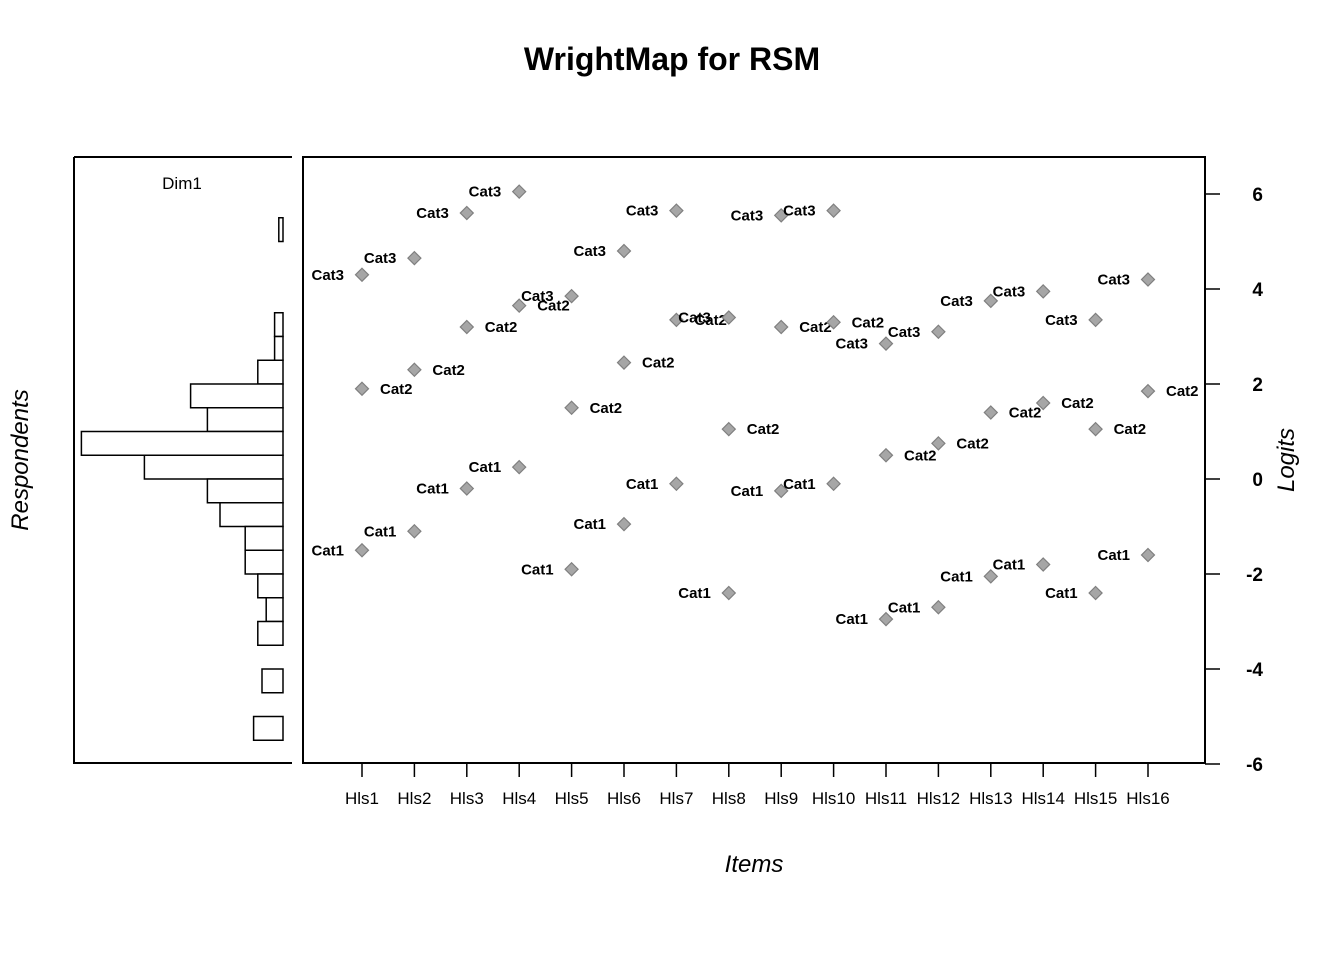 The width and height of the screenshot is (1344, 960). Describe the element at coordinates (1254, 765) in the screenshot. I see `y-tick-label: -6` at that location.